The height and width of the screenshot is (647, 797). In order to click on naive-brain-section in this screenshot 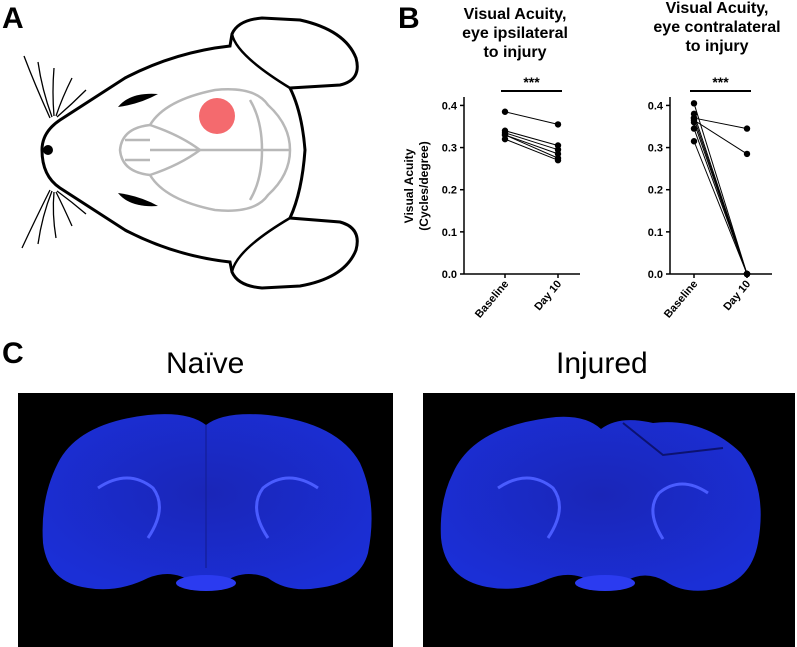, I will do `click(207, 502)`.